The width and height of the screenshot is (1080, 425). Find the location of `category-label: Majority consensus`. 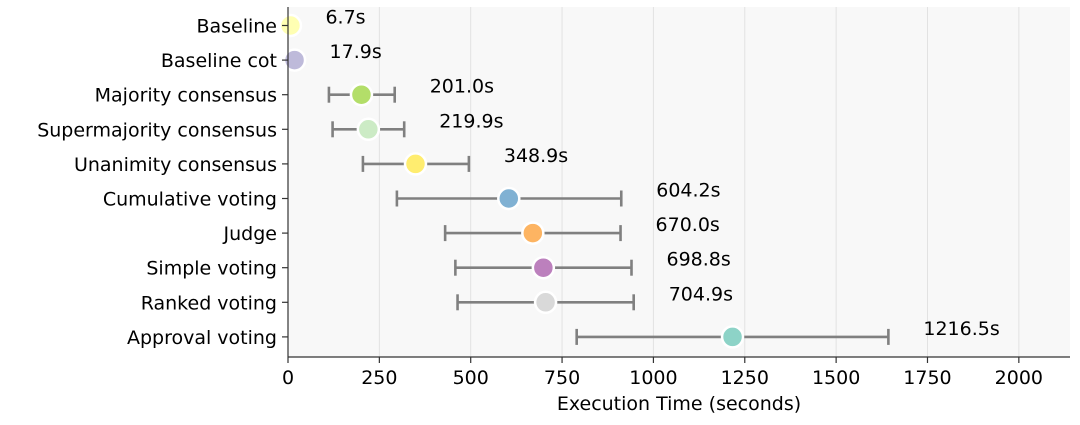

category-label: Majority consensus is located at coordinates (186, 96).